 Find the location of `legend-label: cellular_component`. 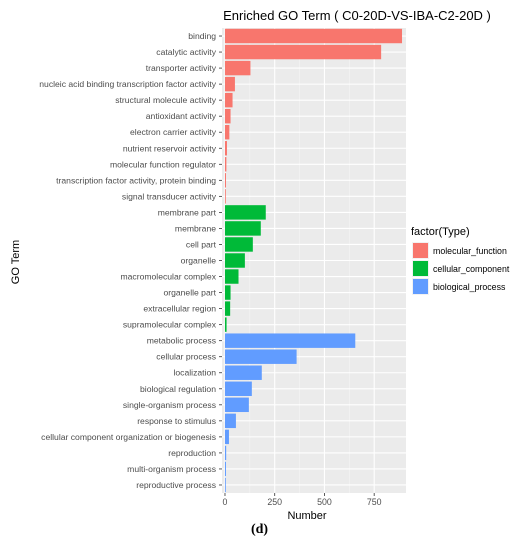

legend-label: cellular_component is located at coordinates (471, 269).